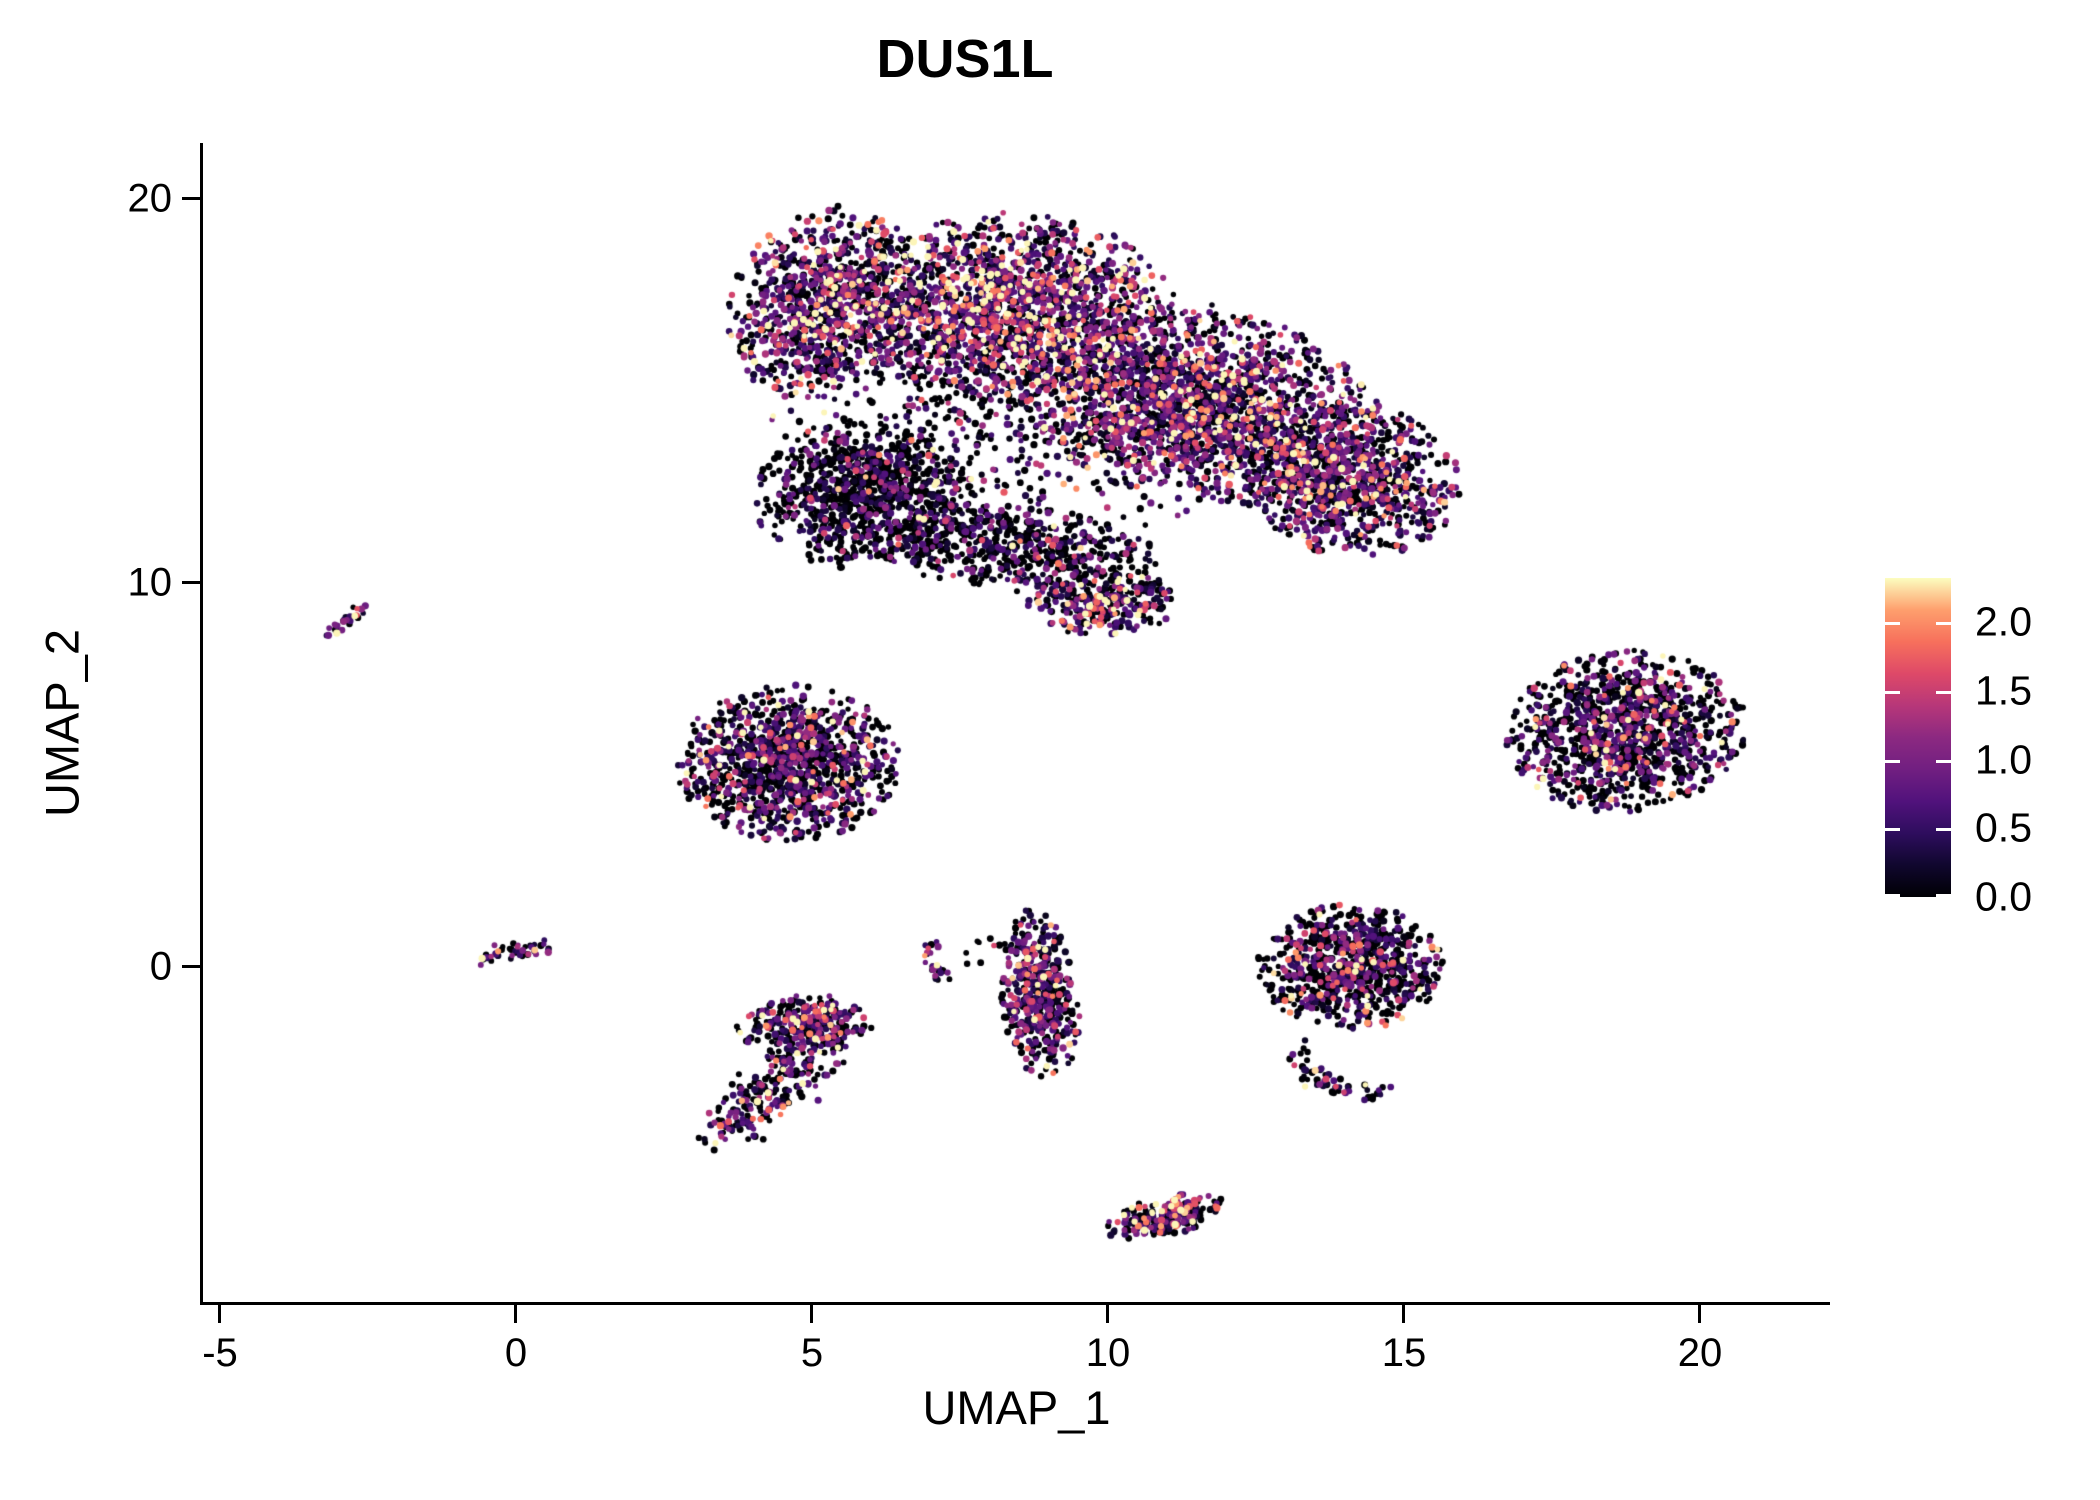 Image resolution: width=2100 pixels, height=1500 pixels. I want to click on x-tick-label: 5, so click(812, 1353).